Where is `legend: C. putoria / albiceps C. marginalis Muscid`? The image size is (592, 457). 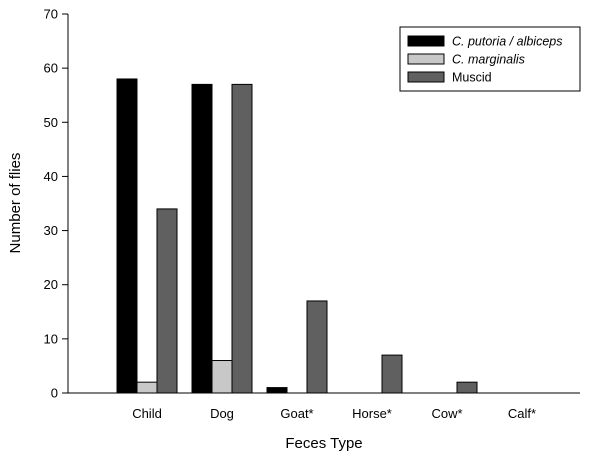
legend: C. putoria / albiceps C. marginalis Muscid is located at coordinates (490, 59).